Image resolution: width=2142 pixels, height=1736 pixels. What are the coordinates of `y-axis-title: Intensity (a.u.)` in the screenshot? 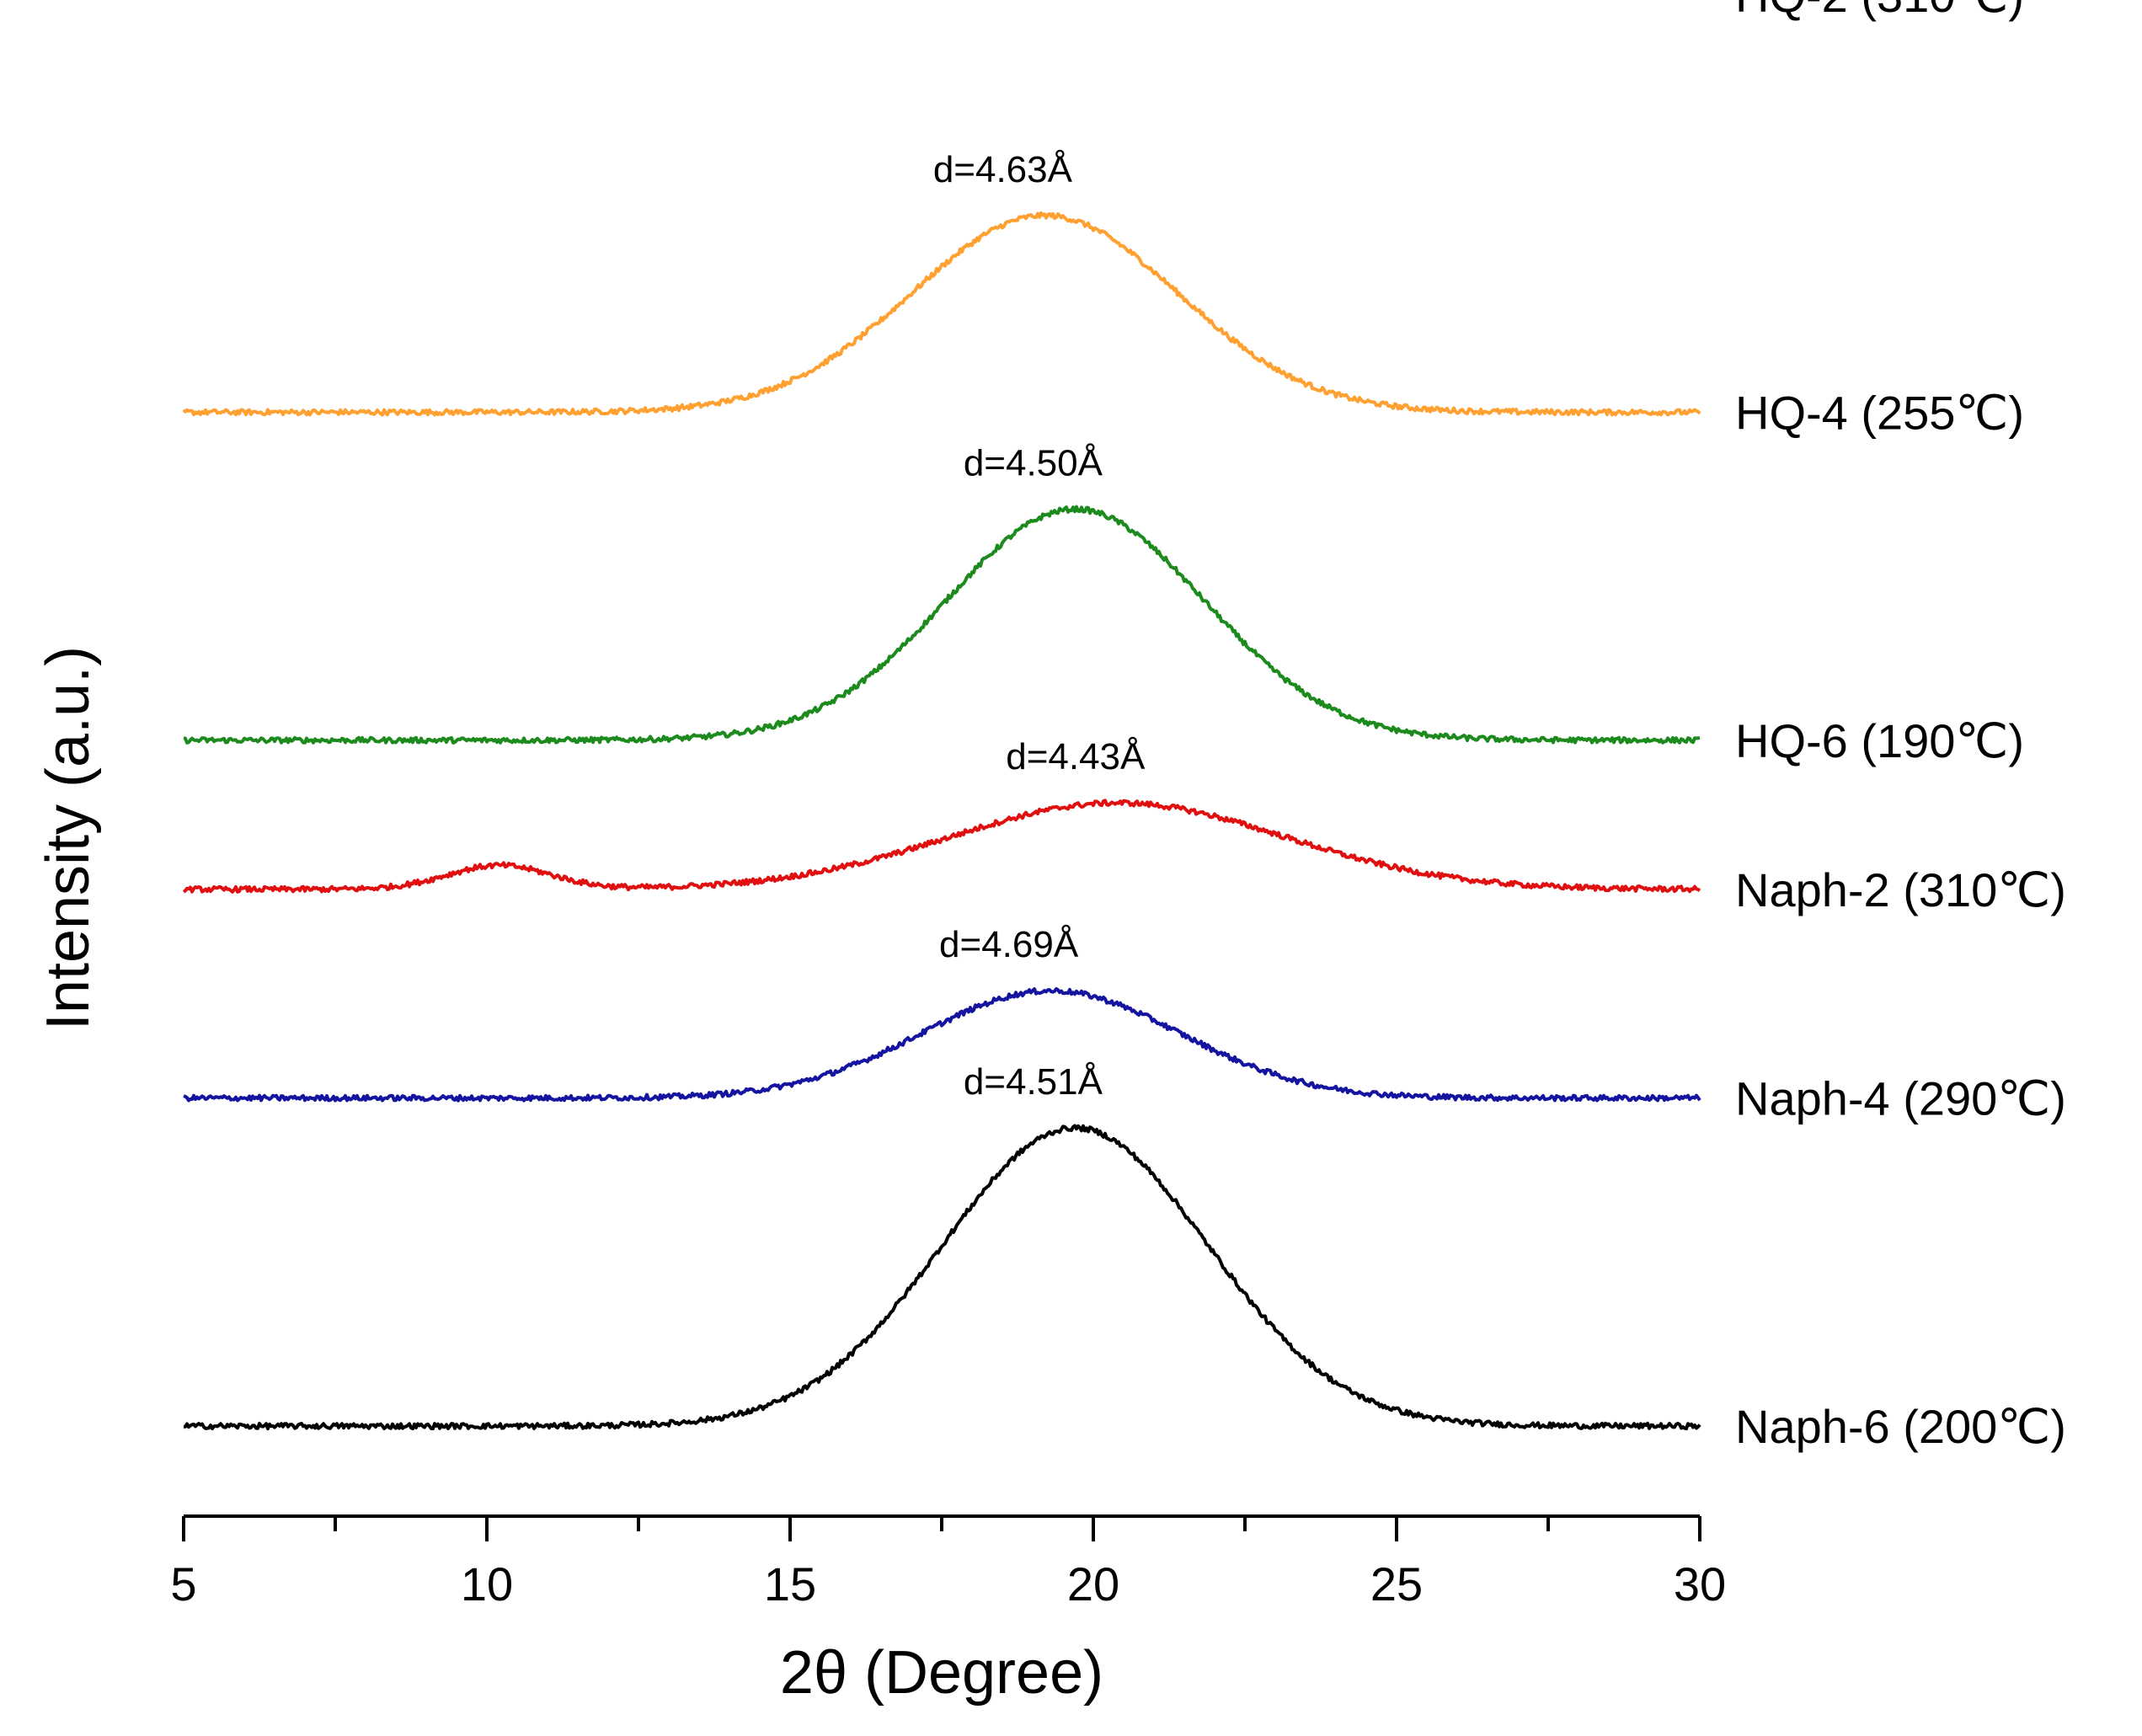 It's located at (68, 838).